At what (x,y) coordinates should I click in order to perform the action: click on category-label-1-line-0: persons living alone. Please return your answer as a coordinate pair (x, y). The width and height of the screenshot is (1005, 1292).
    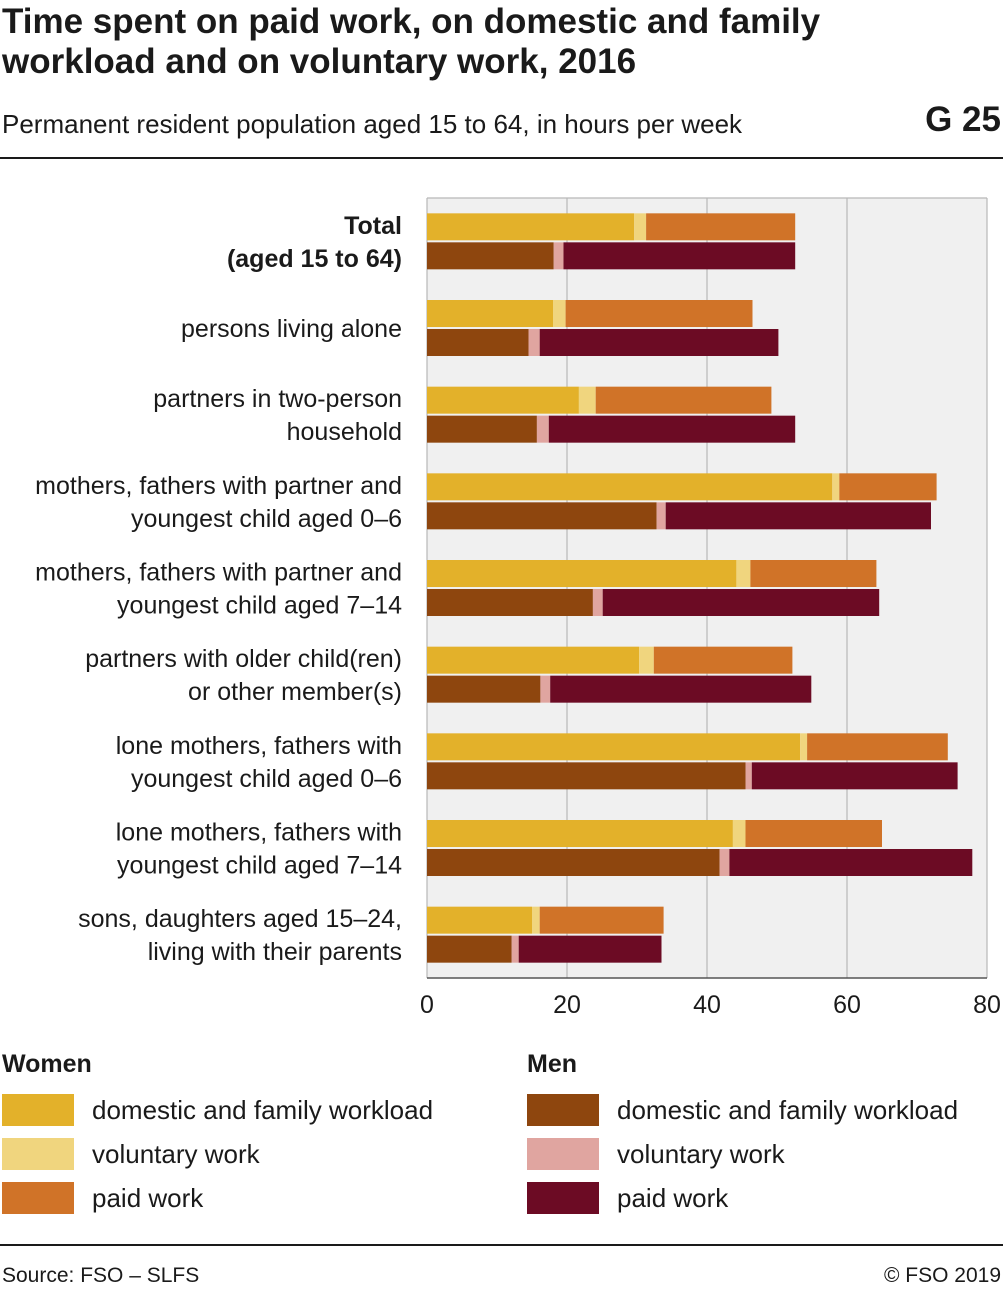
    Looking at the image, I should click on (291, 329).